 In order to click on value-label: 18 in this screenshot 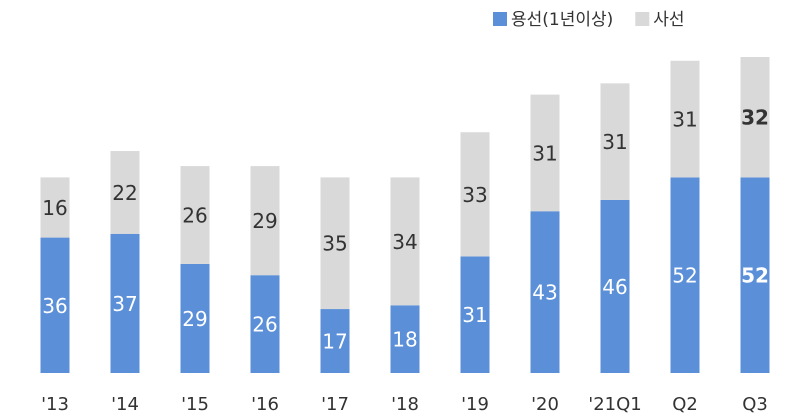, I will do `click(404, 340)`.